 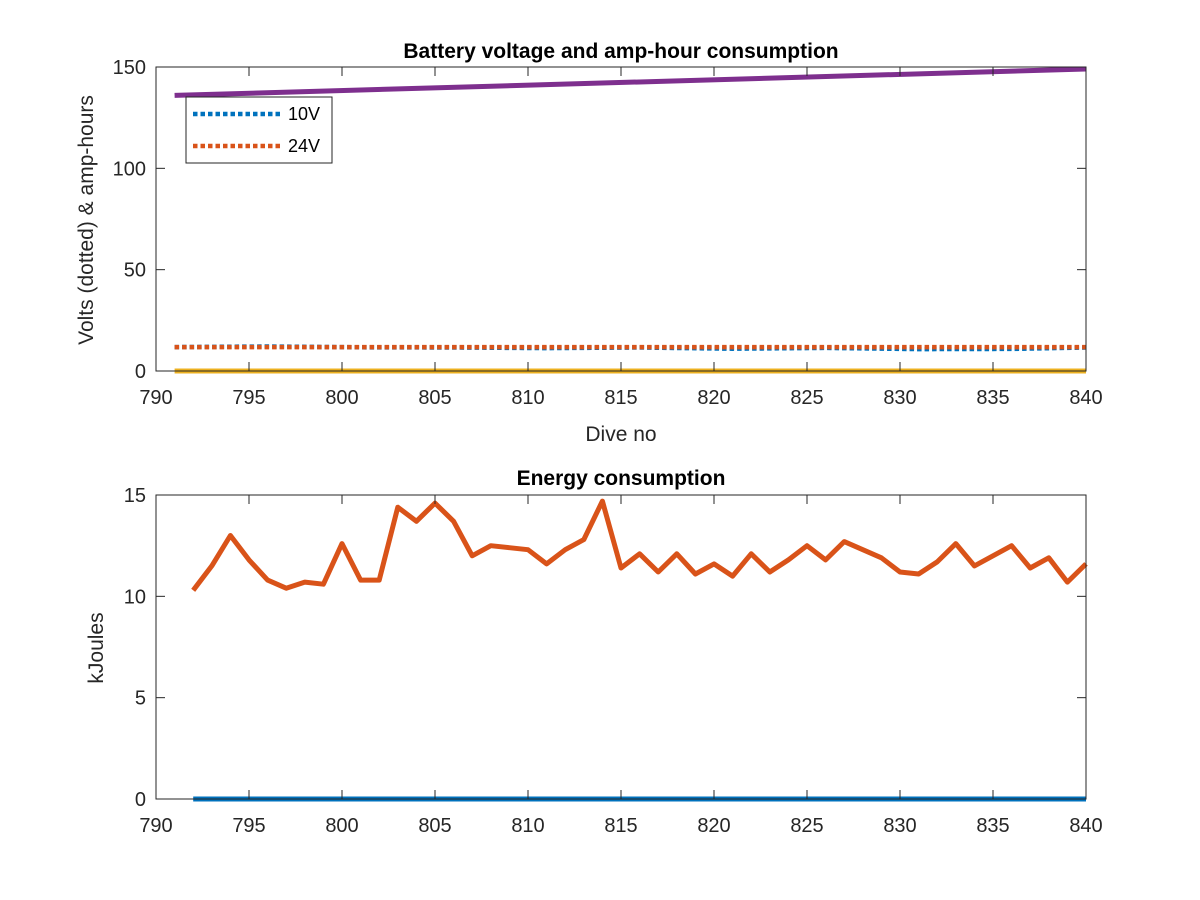 What do you see at coordinates (248, 826) in the screenshot?
I see `energy-x-tick-label: 795` at bounding box center [248, 826].